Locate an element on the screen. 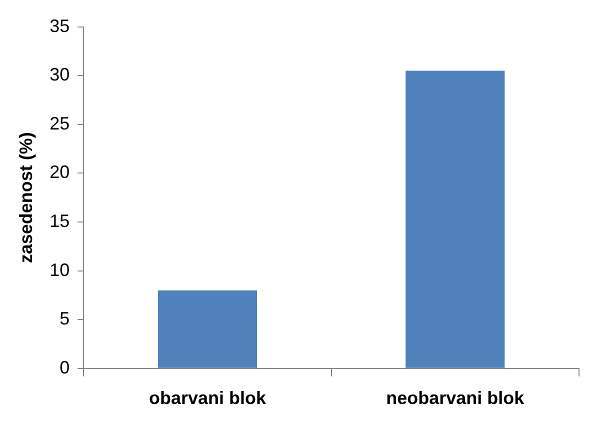  y-tick-label: 35 is located at coordinates (60, 26).